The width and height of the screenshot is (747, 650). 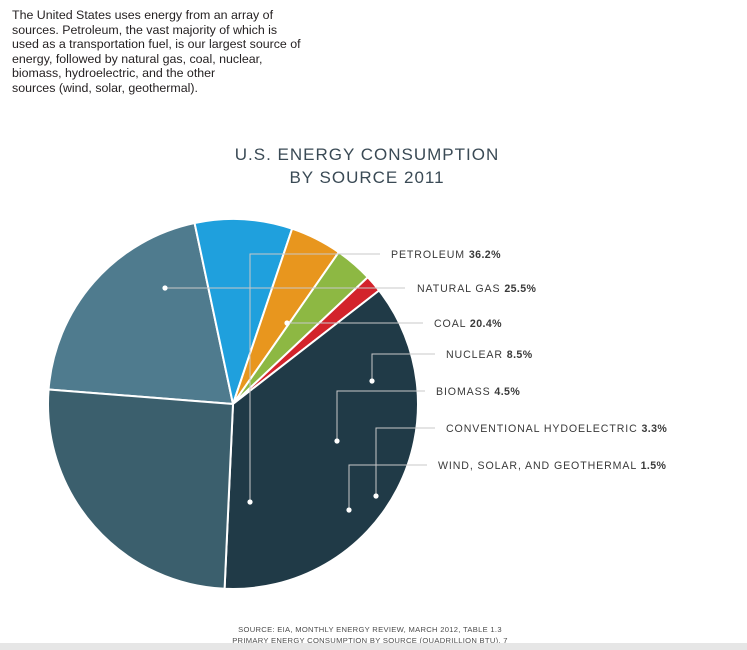 I want to click on slice-label-natural-gas: NATURAL GAS 25.5%, so click(x=477, y=289).